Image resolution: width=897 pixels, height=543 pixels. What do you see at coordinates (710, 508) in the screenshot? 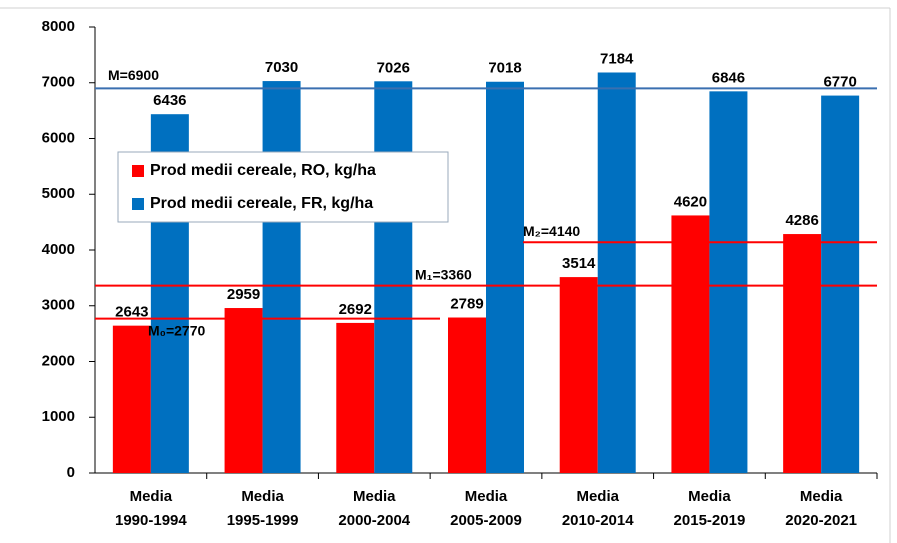
I see `x-tick-label: Media 2015-2019` at bounding box center [710, 508].